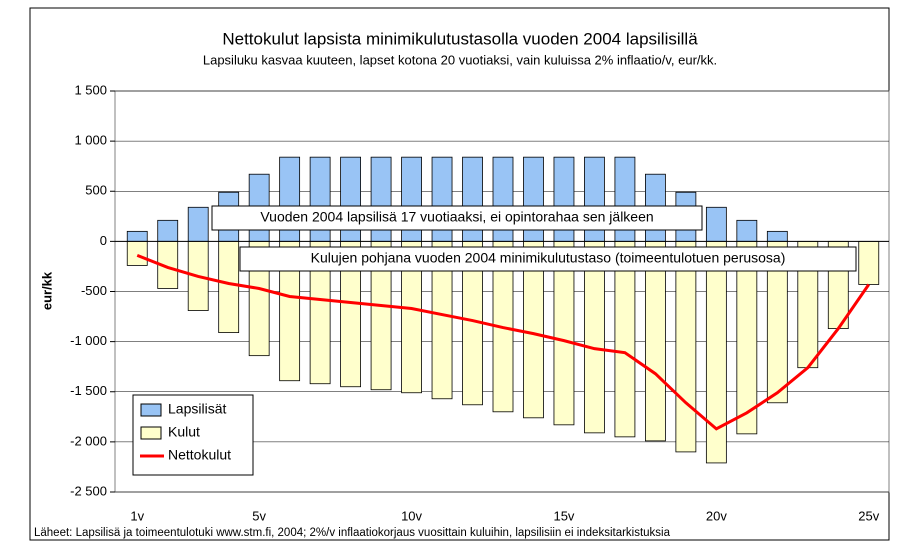 The image size is (900, 552). Describe the element at coordinates (103, 240) in the screenshot. I see `y-tick-label: 0` at that location.